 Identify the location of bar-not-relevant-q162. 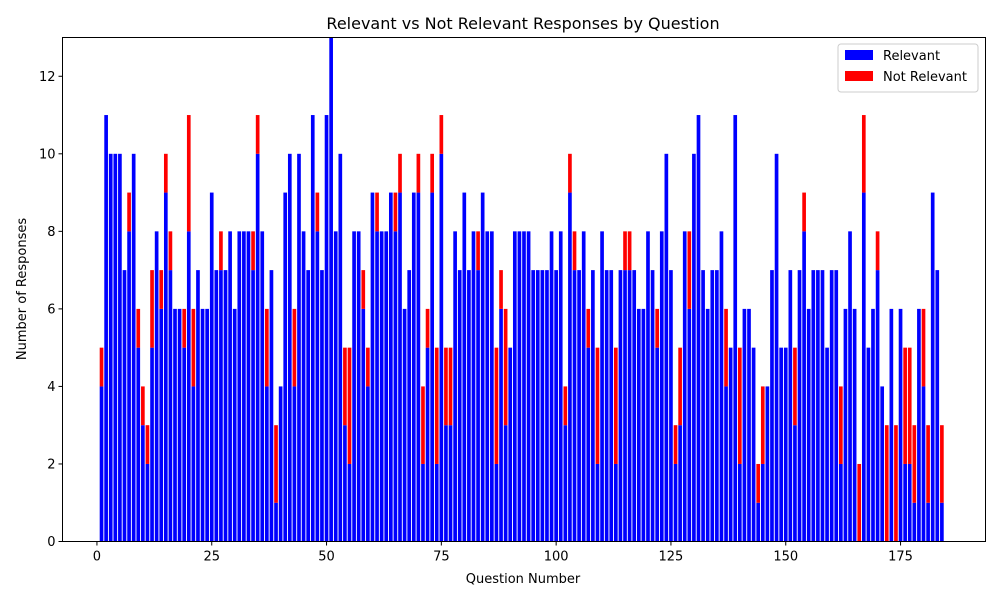
(841, 425).